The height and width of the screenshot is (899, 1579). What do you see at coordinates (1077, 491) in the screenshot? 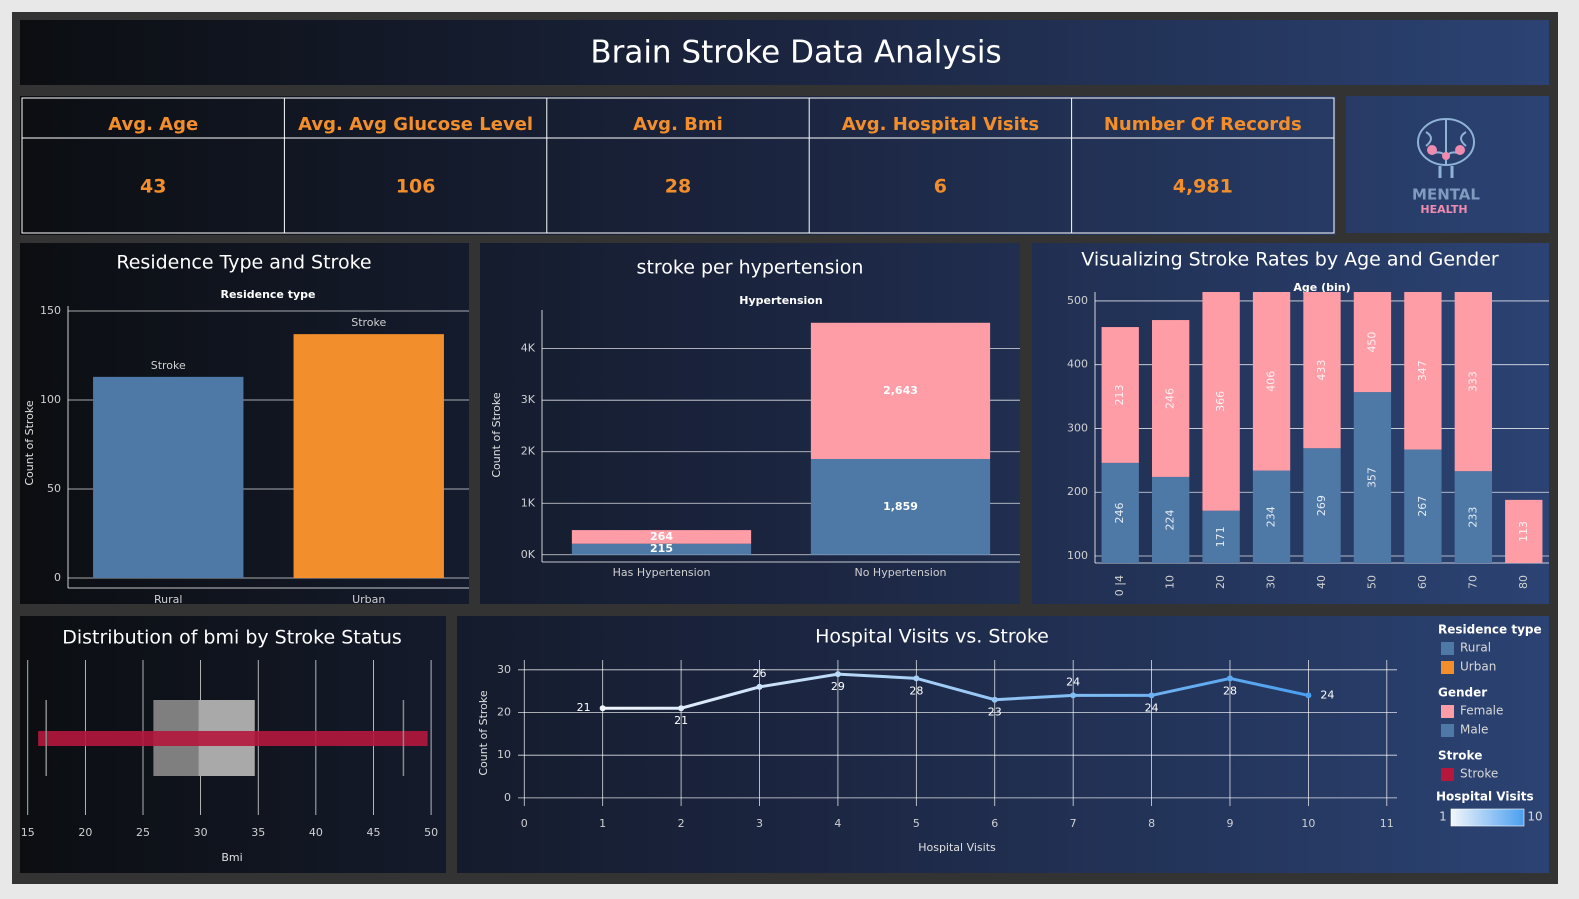
I see `y-tick-label: 200` at bounding box center [1077, 491].